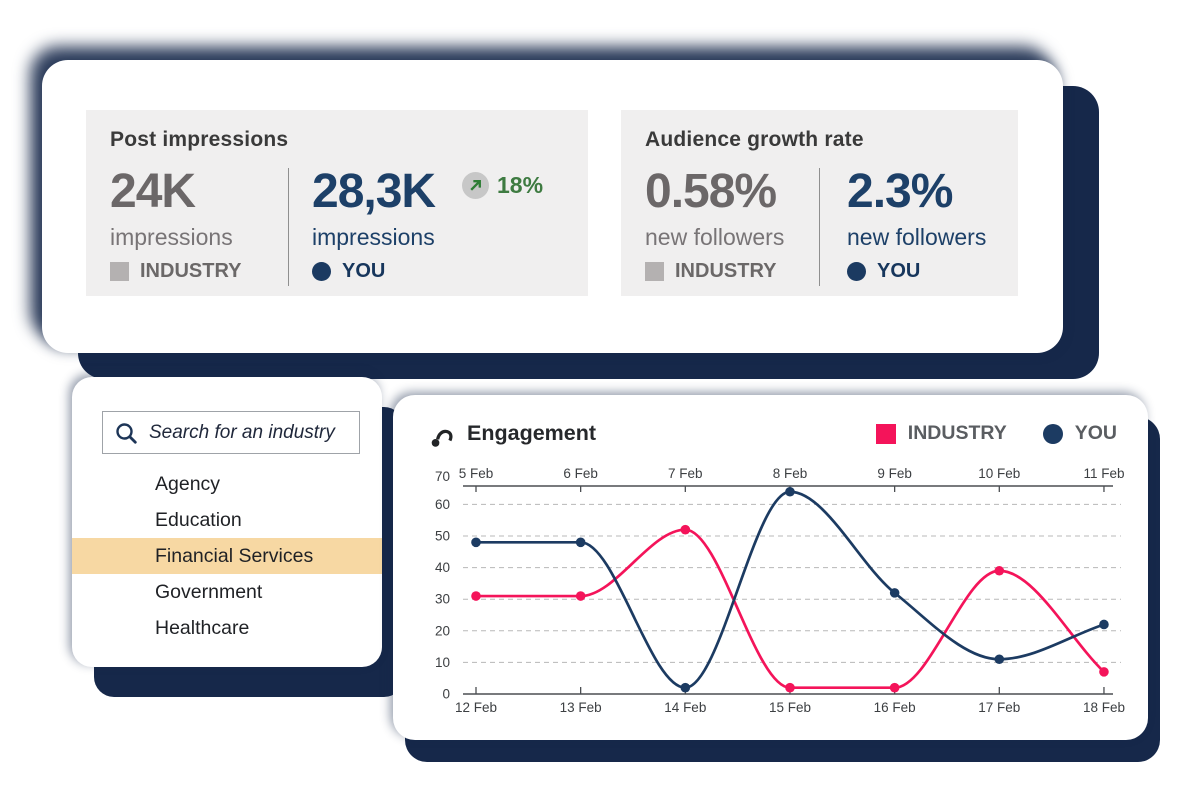 Image resolution: width=1200 pixels, height=800 pixels. Describe the element at coordinates (373, 237) in the screenshot. I see `you-unit: impressions` at that location.